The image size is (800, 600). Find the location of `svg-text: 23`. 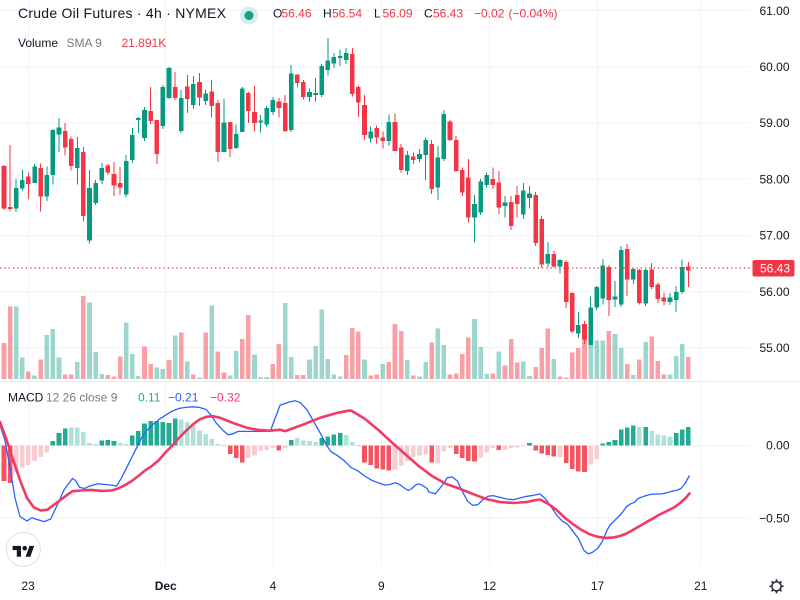

svg-text: 23 is located at coordinates (28, 586).